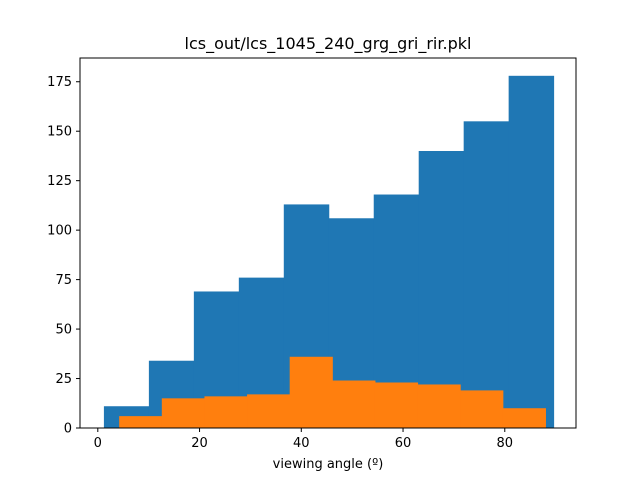 This screenshot has height=480, width=640. Describe the element at coordinates (439, 406) in the screenshot. I see `histogram-bar-series2-bin8` at that location.